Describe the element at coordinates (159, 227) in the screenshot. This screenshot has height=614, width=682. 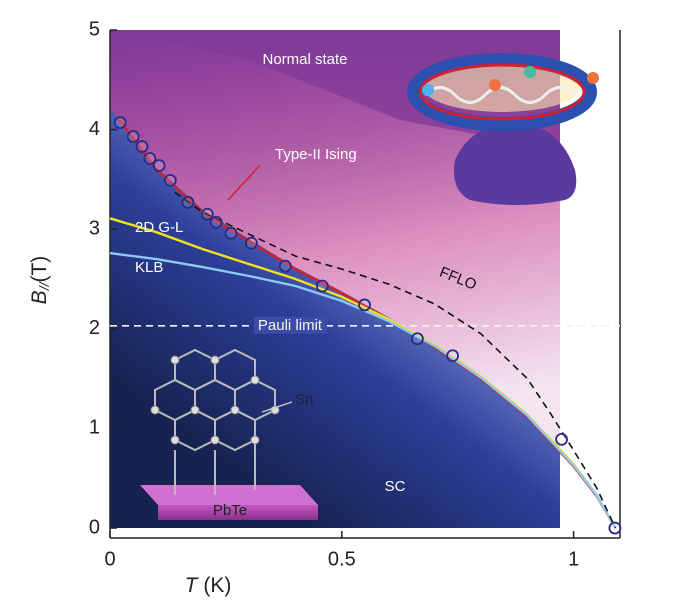
I see `curve-label: 2D G-L` at that location.